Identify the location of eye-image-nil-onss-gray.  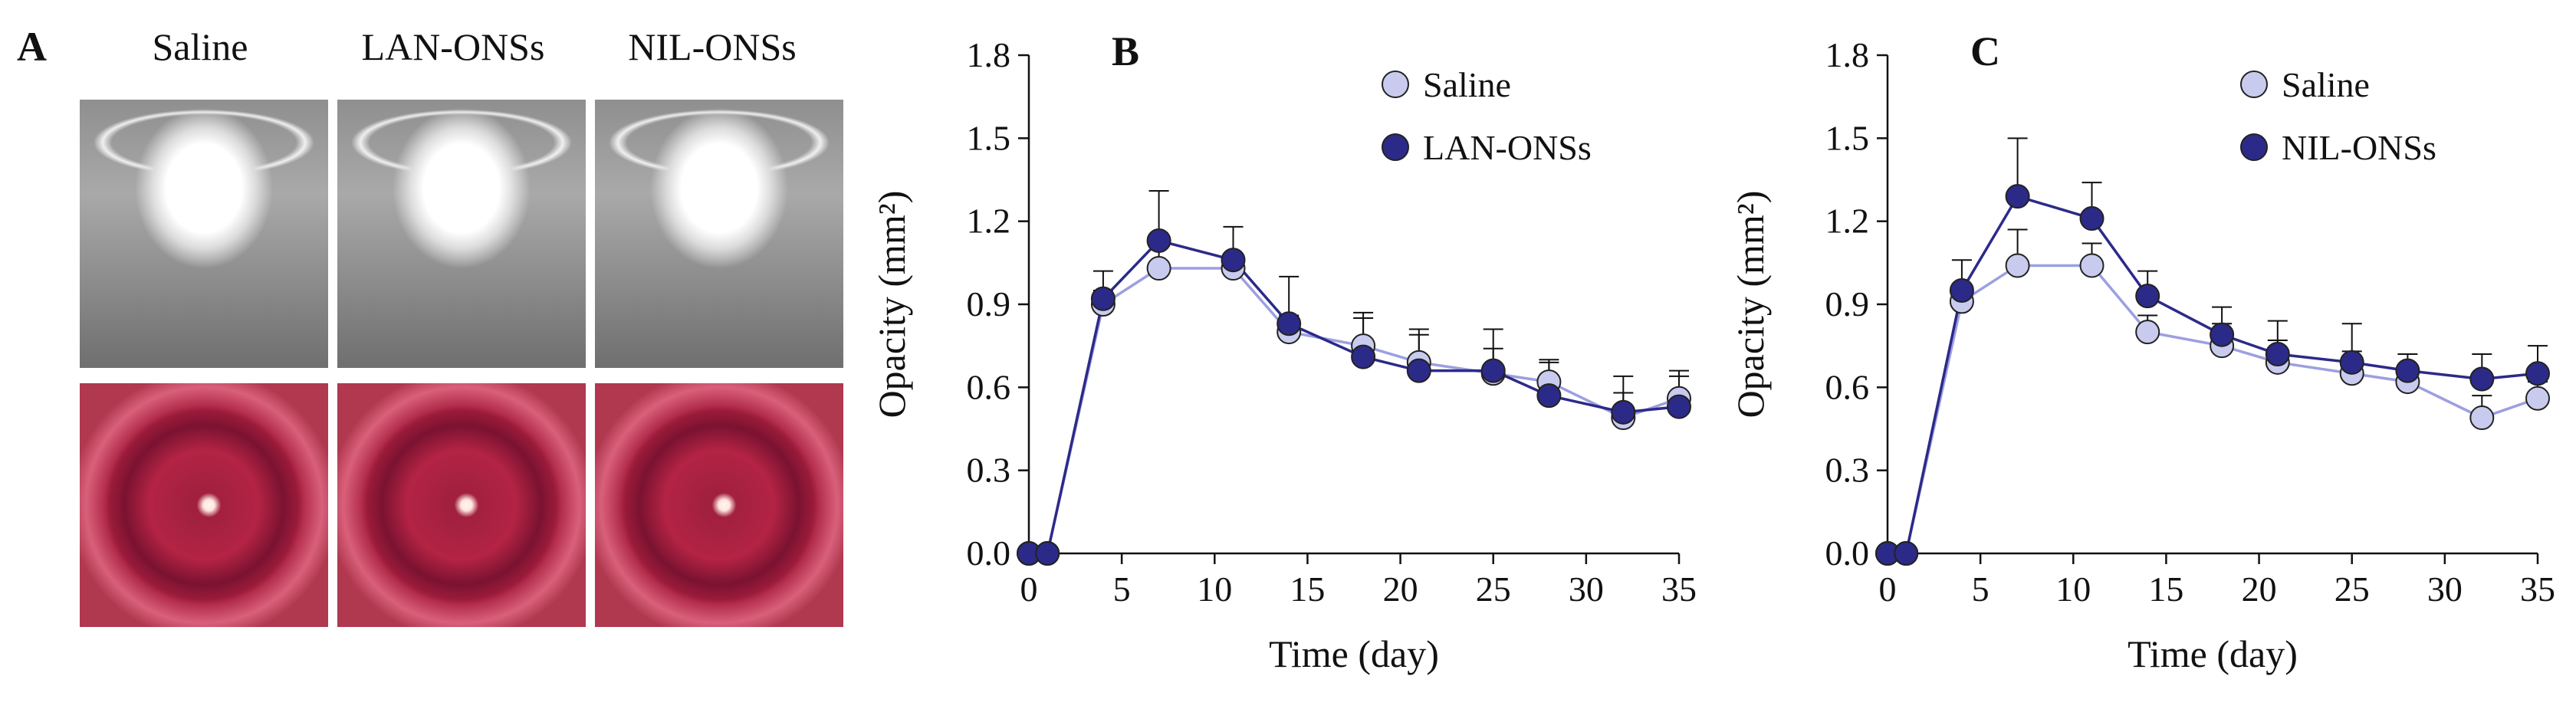
(719, 234).